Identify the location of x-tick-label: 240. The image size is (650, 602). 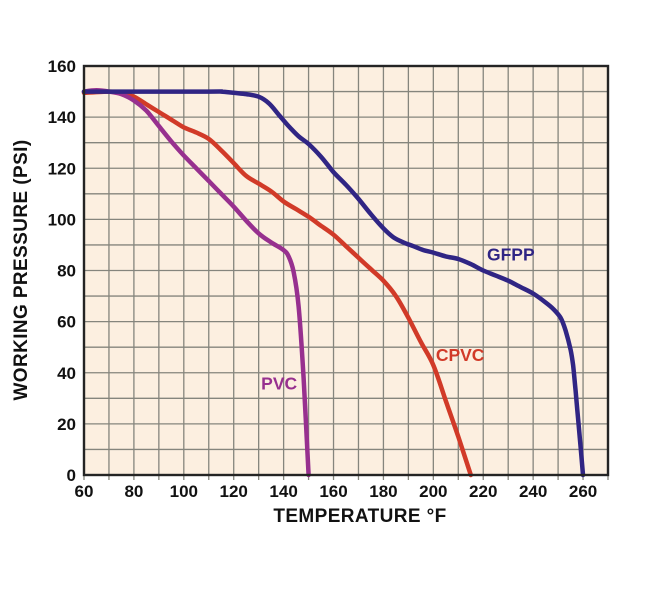
(533, 491).